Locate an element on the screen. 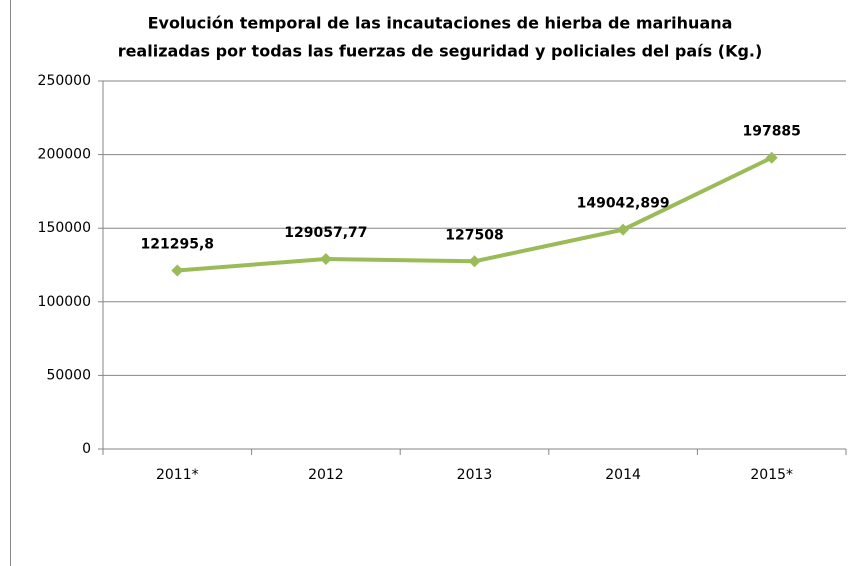  value-label: 121295,8 is located at coordinates (178, 244).